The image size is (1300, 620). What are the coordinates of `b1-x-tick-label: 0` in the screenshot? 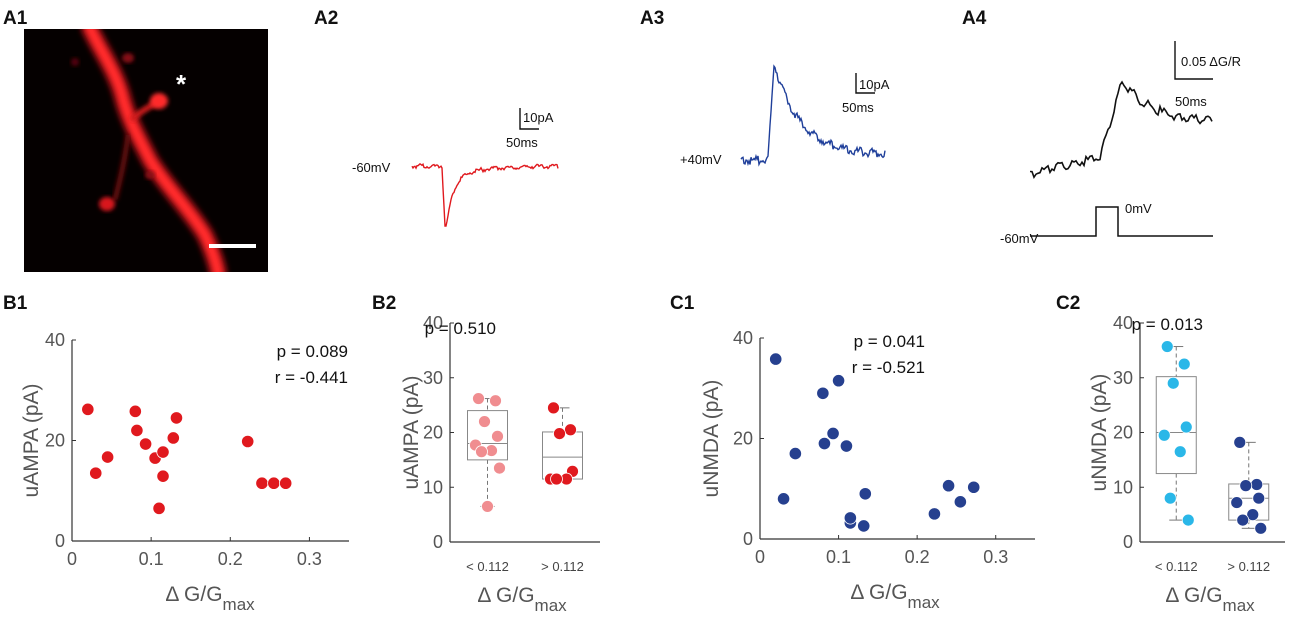 It's located at (72, 559).